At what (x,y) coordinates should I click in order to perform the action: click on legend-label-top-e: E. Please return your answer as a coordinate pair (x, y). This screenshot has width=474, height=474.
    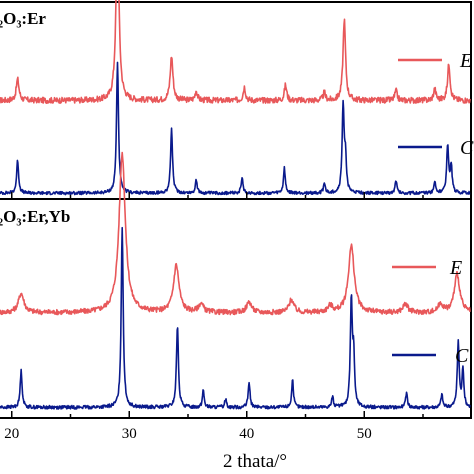
    Looking at the image, I should click on (465, 61).